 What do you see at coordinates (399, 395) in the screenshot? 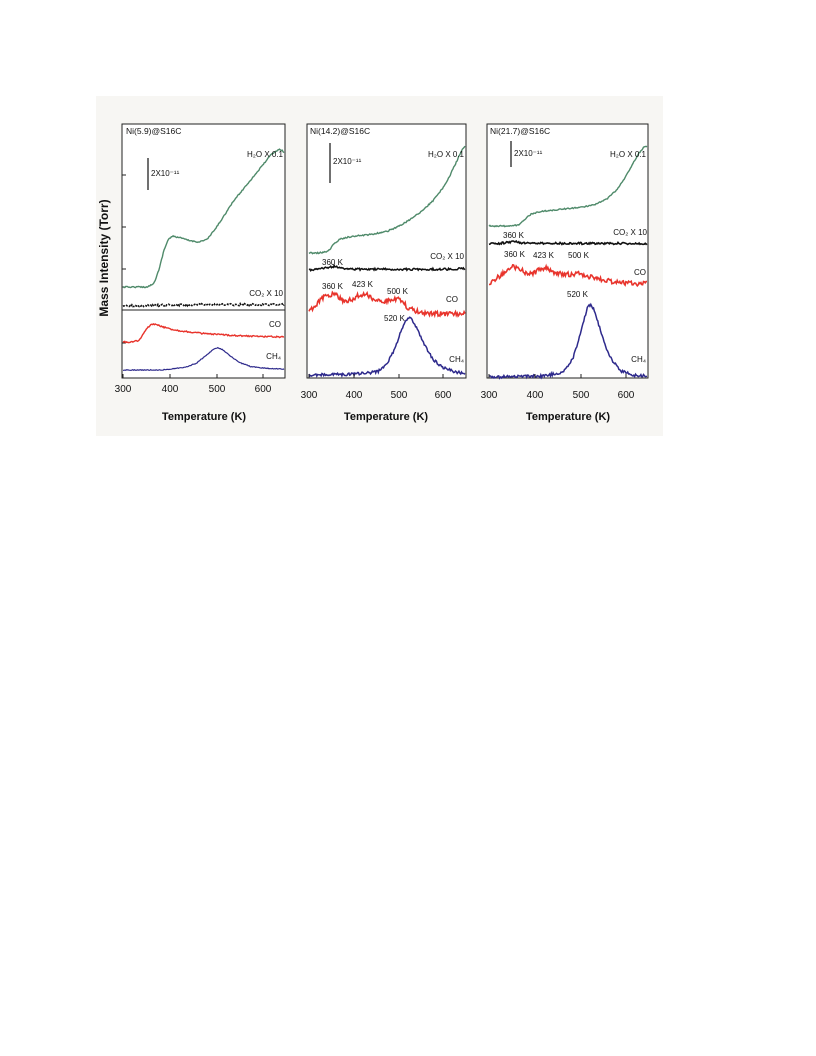
I see `panel-2-xtick-label-500: 500` at bounding box center [399, 395].